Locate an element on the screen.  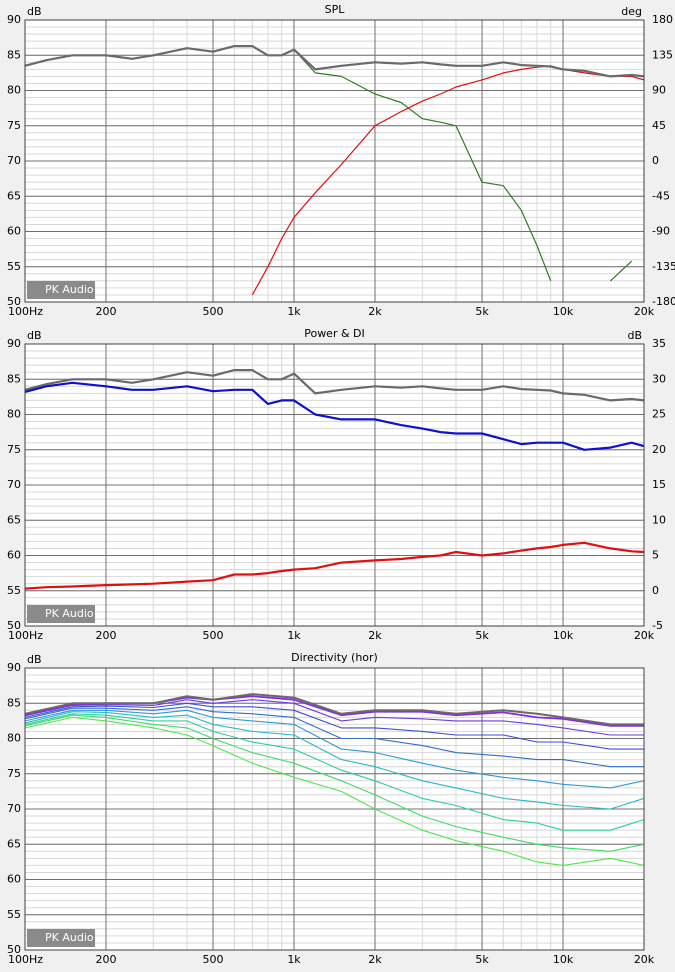
y2-tick-label: -45 is located at coordinates (661, 195).